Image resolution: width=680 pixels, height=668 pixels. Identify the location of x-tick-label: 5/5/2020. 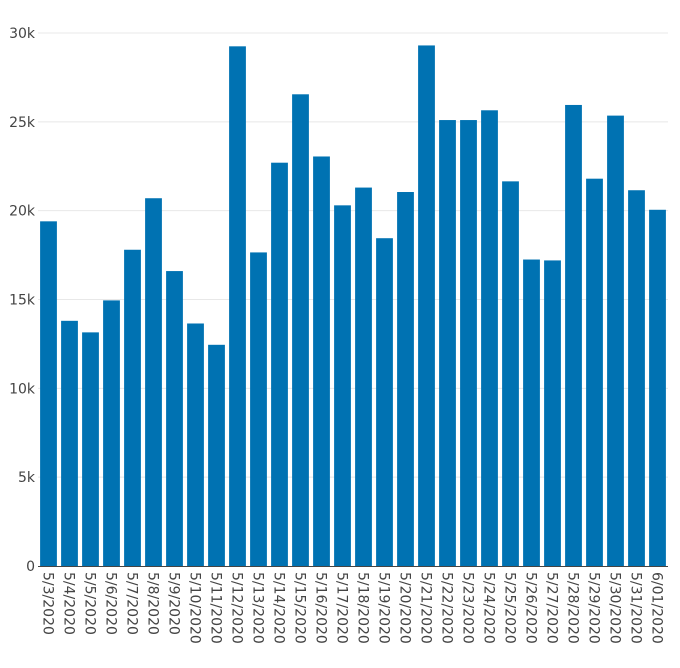
(90, 603).